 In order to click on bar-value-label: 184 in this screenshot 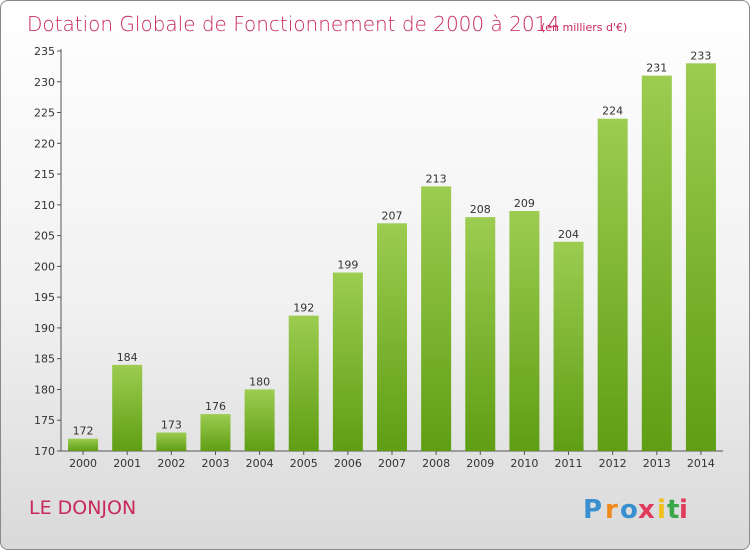, I will do `click(127, 357)`.